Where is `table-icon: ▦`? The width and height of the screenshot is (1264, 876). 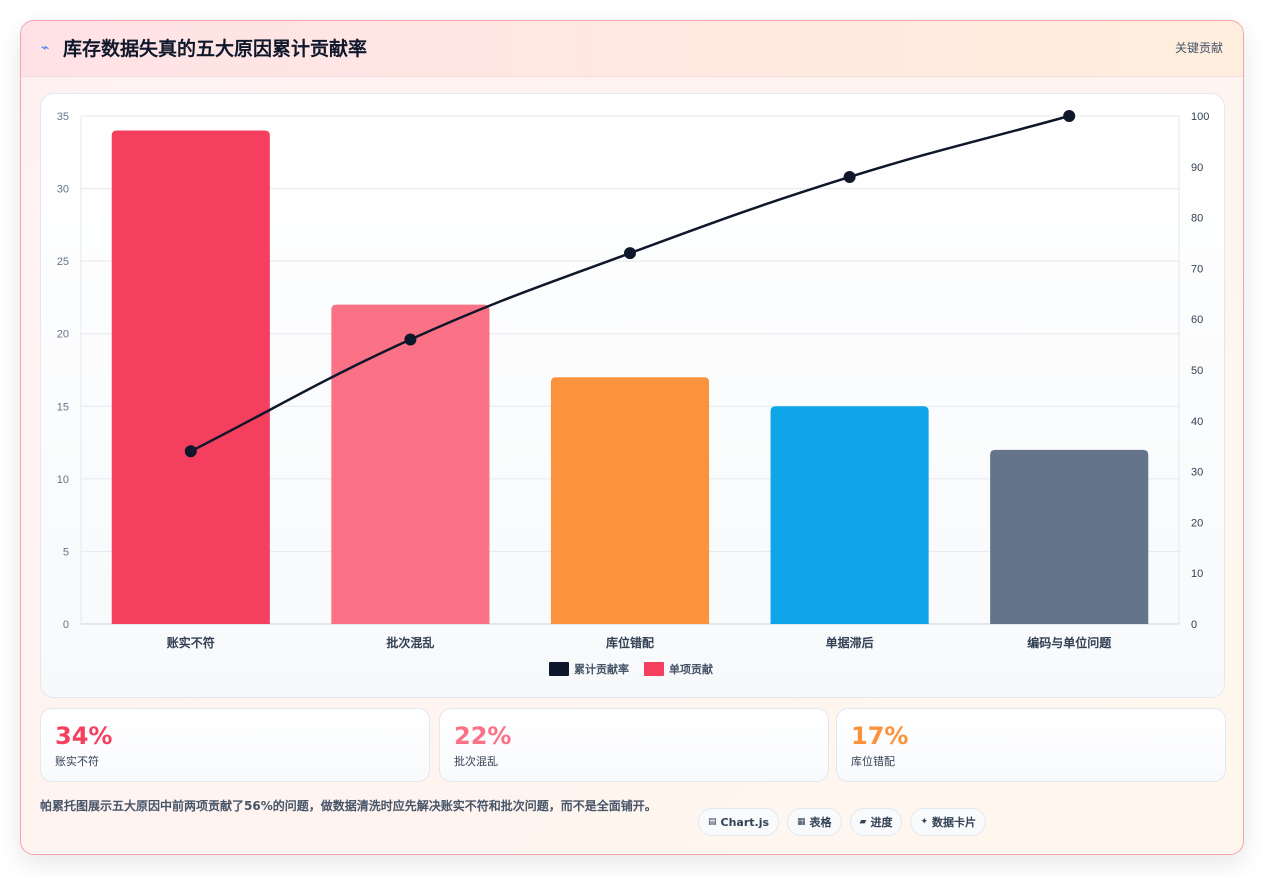
table-icon: ▦ is located at coordinates (801, 822).